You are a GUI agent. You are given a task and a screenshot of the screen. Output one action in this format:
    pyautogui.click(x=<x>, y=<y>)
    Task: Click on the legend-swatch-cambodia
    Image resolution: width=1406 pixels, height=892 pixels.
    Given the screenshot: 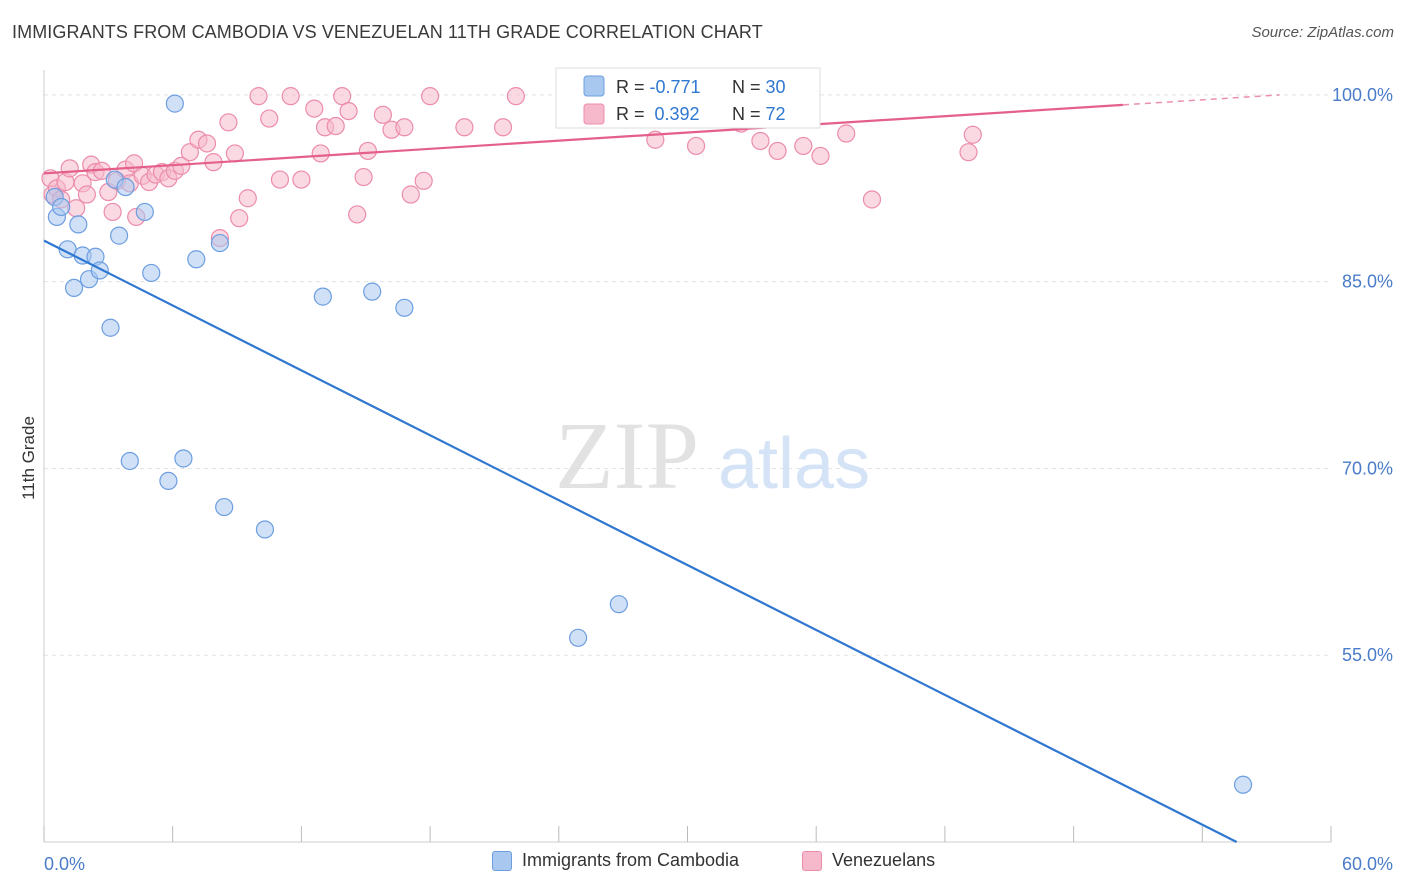 What is the action you would take?
    pyautogui.click(x=502, y=860)
    